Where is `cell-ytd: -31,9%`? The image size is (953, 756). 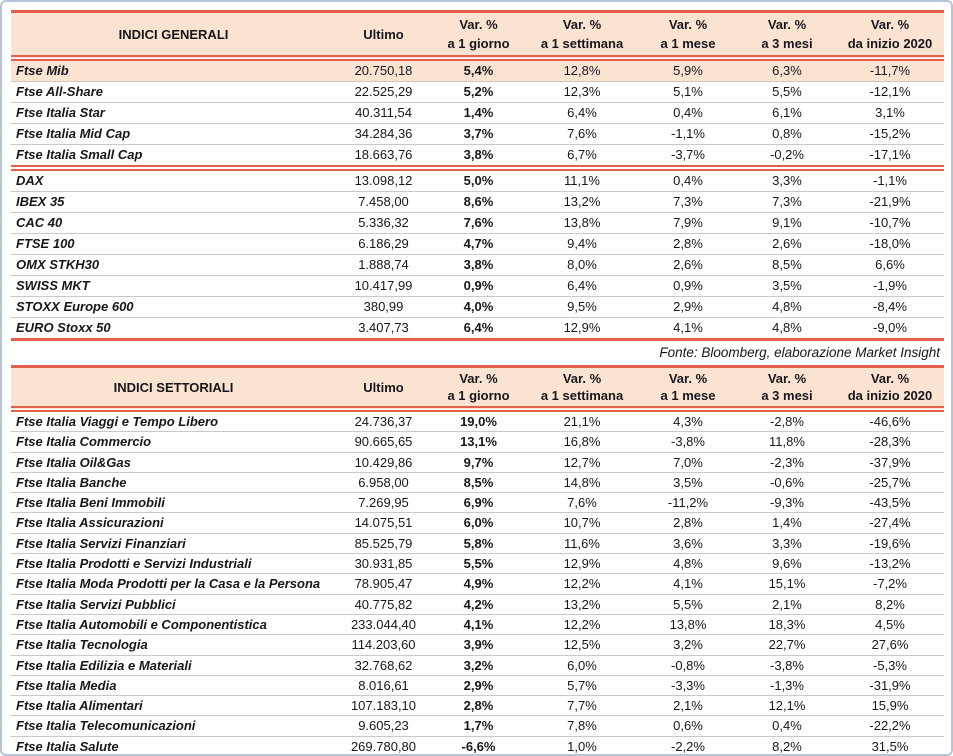 cell-ytd: -31,9% is located at coordinates (890, 686).